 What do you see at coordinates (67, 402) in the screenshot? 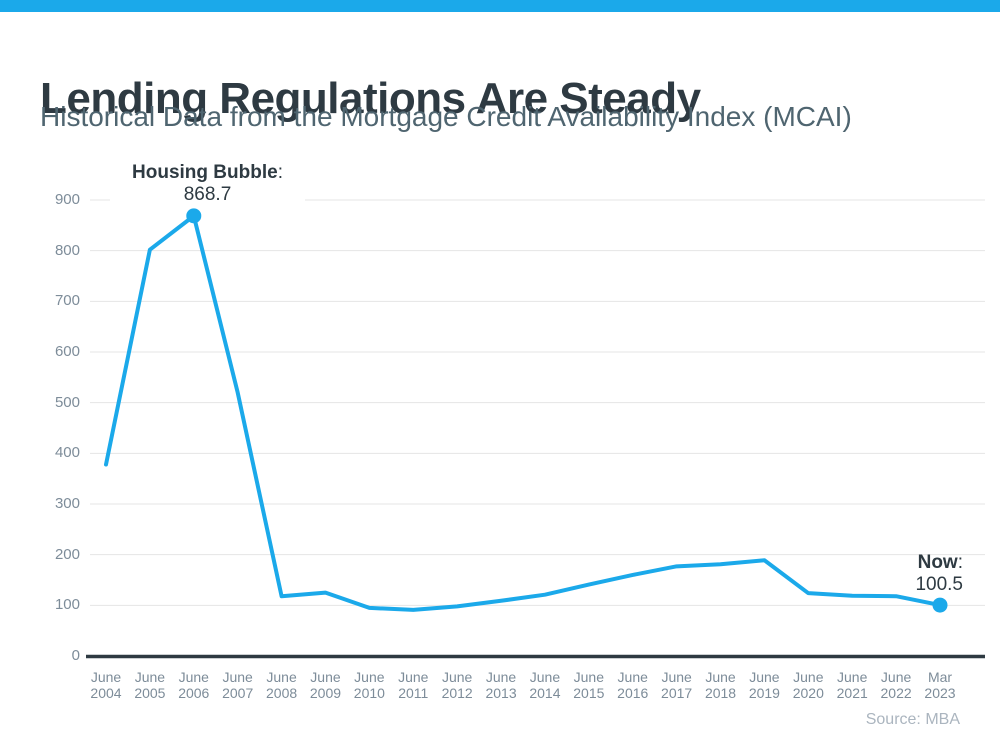
I see `y-tick-label: 500` at bounding box center [67, 402].